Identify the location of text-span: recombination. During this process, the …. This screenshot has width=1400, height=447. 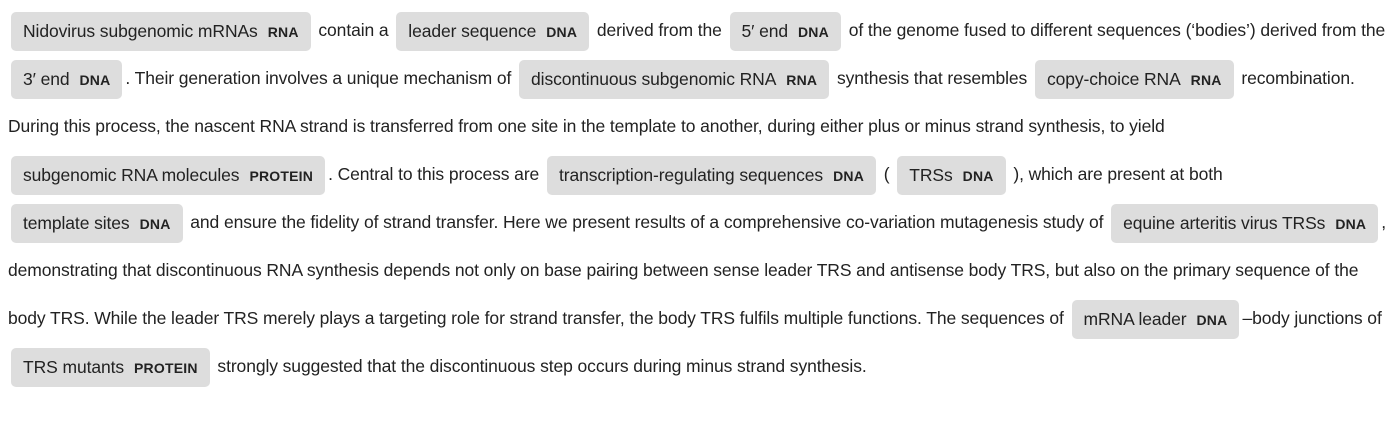
(681, 102).